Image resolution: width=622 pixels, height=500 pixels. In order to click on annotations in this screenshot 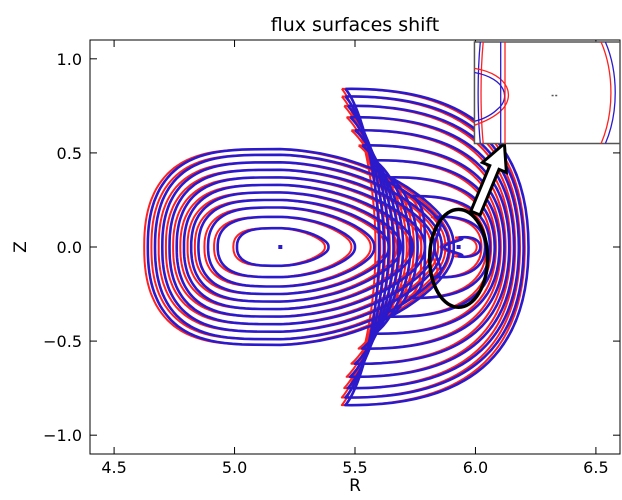, I will do `click(468, 224)`.